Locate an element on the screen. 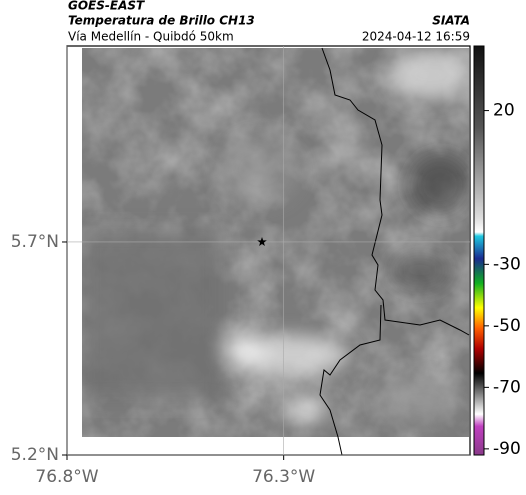 This screenshot has width=526, height=495. header-subtitle: Temperatura de Brillo CH13 is located at coordinates (161, 21).